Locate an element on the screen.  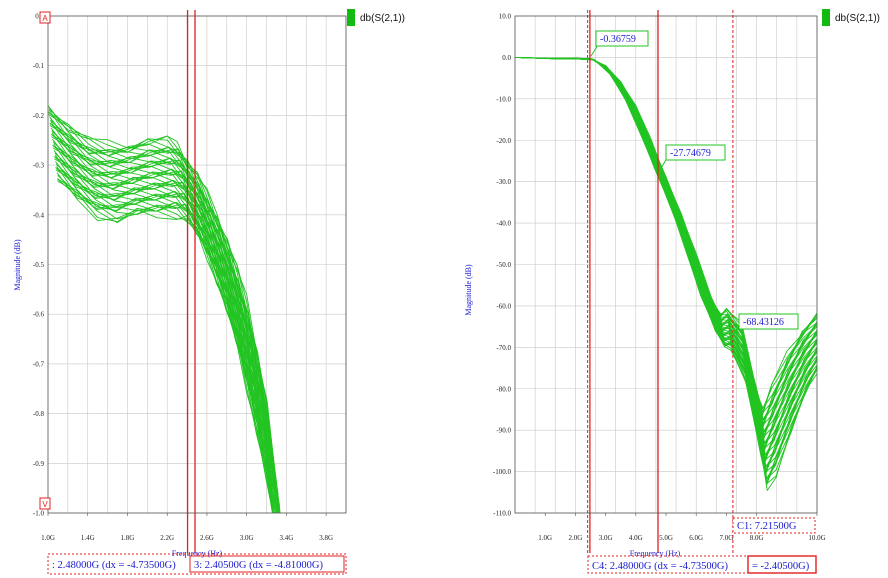
left-legend: db(S(2,1)) is located at coordinates (376, 17).